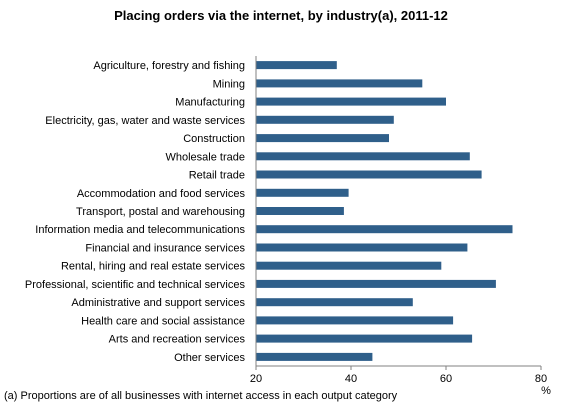 The image size is (562, 409). What do you see at coordinates (446, 379) in the screenshot?
I see `x-tick-label: 60` at bounding box center [446, 379].